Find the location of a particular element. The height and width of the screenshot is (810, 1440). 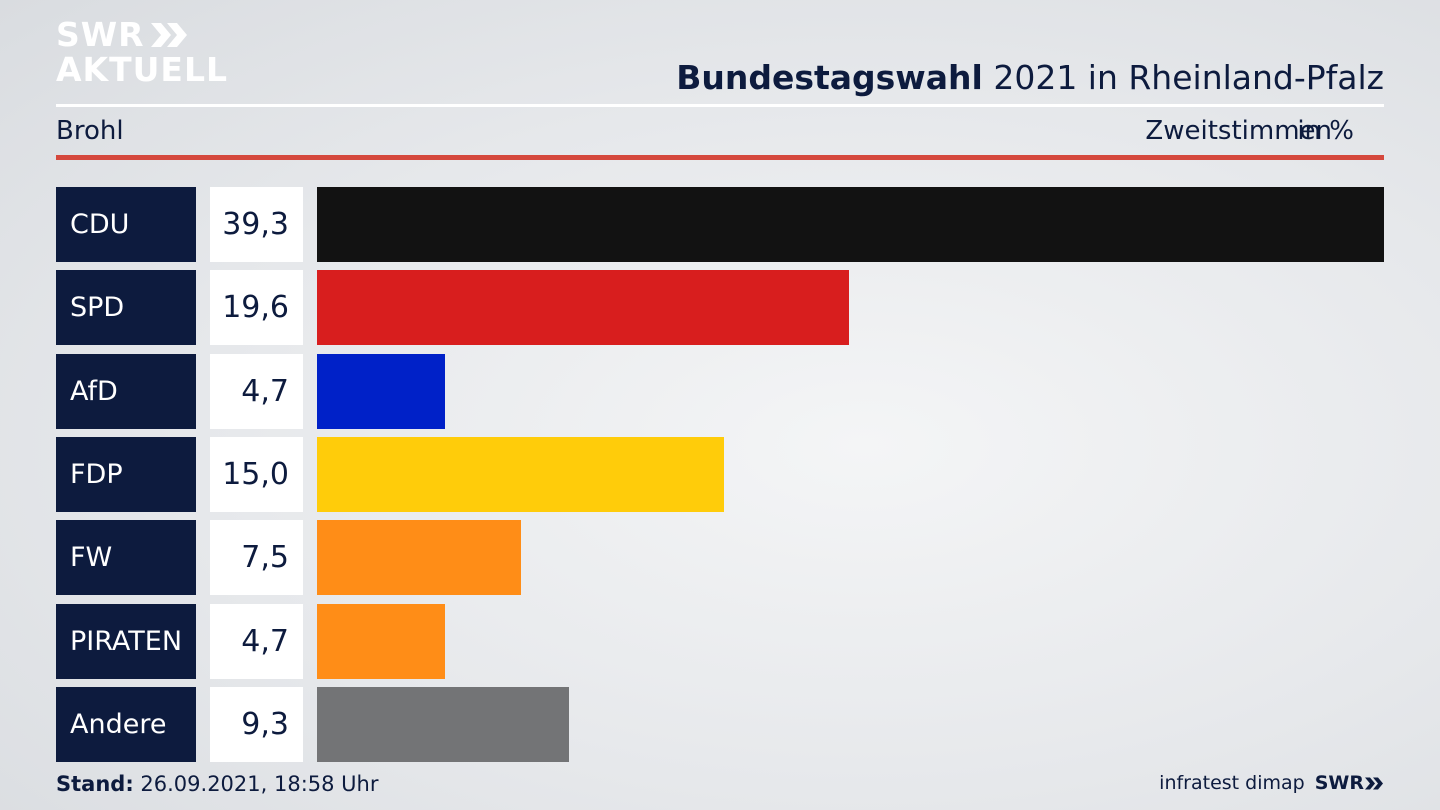

party-label: PIRATEN is located at coordinates (126, 641).